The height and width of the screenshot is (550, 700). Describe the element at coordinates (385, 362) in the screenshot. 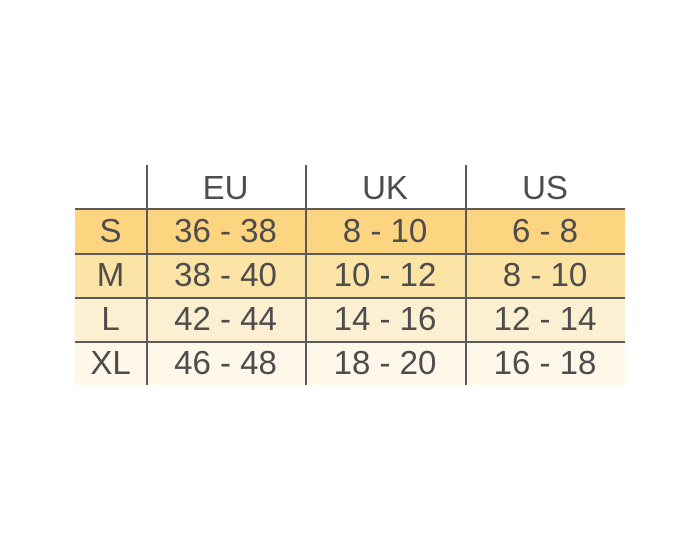

I see `size-value: 18 - 20` at that location.